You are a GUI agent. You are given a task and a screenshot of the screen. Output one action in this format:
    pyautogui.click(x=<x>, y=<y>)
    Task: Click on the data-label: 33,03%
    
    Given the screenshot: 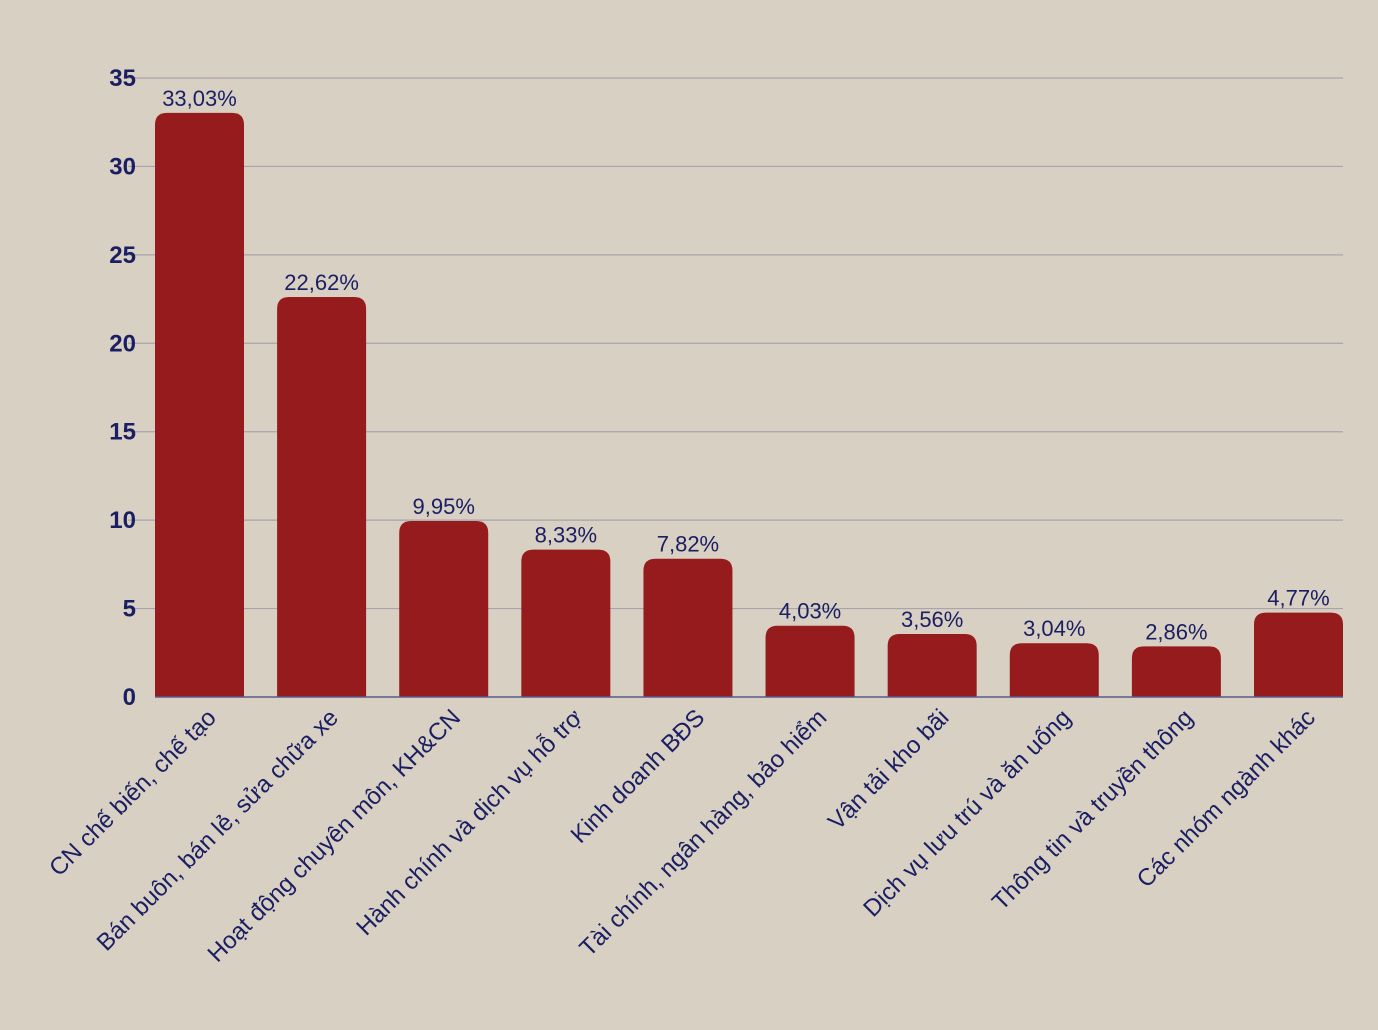 What is the action you would take?
    pyautogui.click(x=199, y=98)
    